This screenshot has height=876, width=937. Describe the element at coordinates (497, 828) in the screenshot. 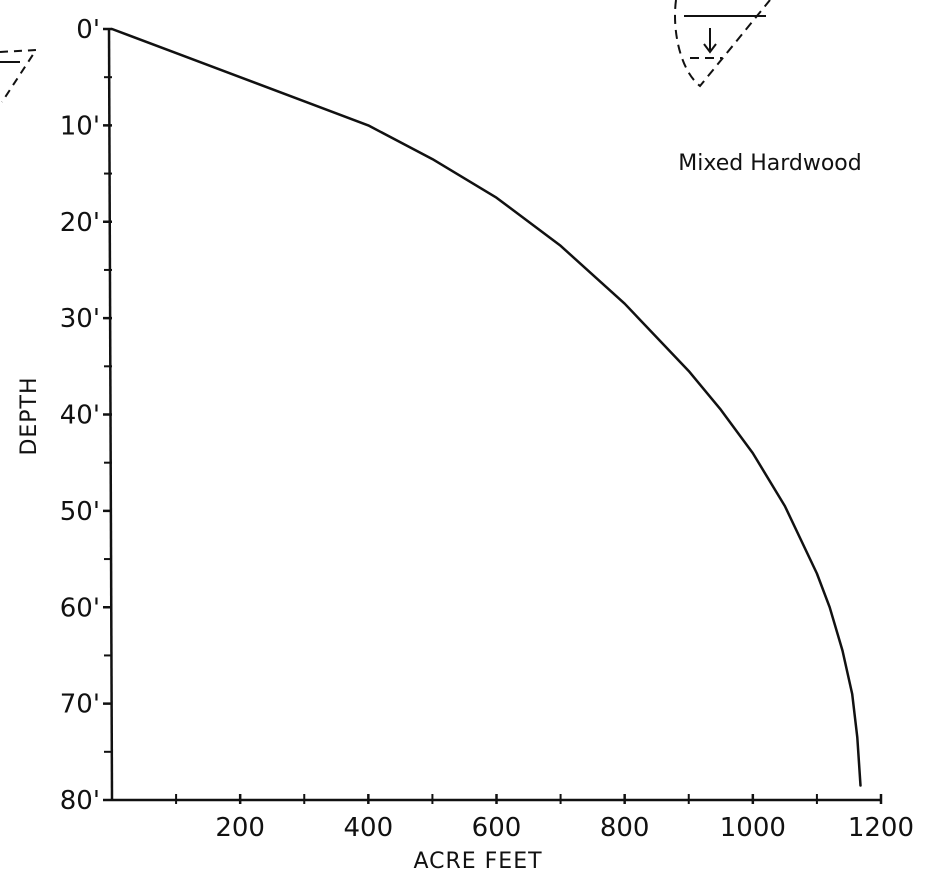

I see `x-tick-label: 600` at that location.